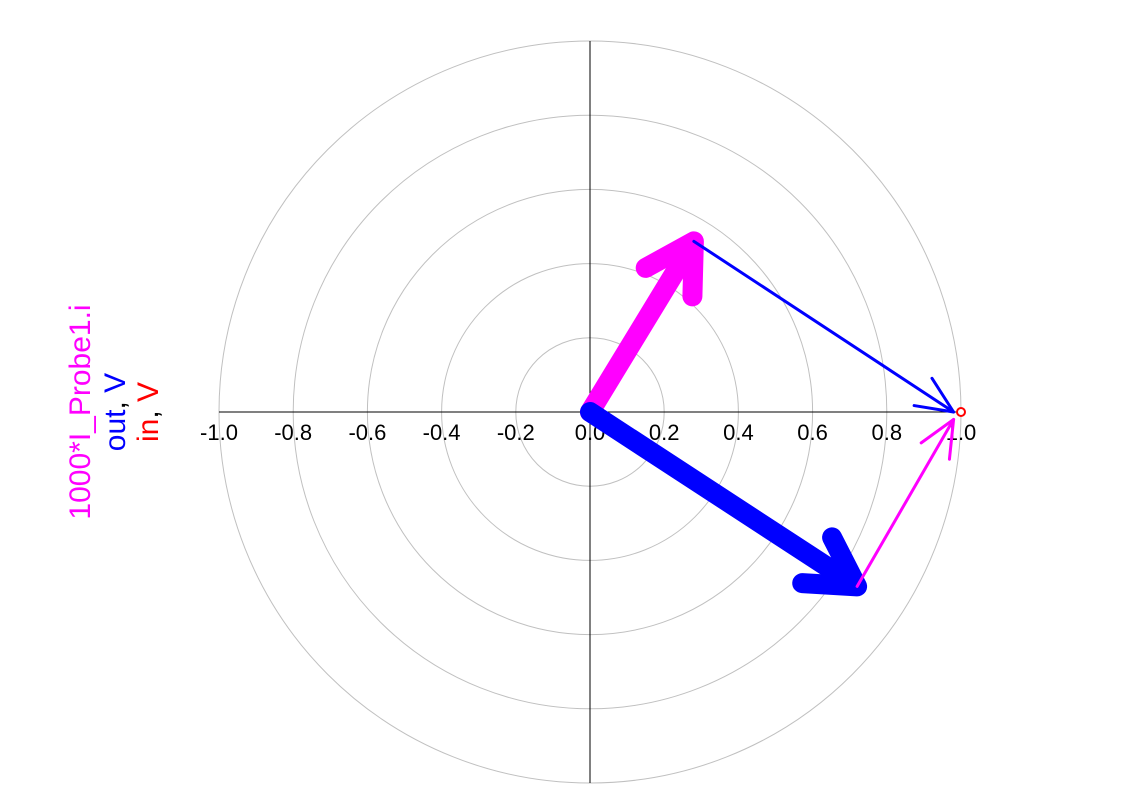 Image resolution: width=1126 pixels, height=805 pixels. What do you see at coordinates (588, 432) in the screenshot?
I see `tick-labels: -1.0 -0.8 -0.6 -0.4 -0.2 0.0 0.2 0.4 0.6 0.8 1.0` at bounding box center [588, 432].